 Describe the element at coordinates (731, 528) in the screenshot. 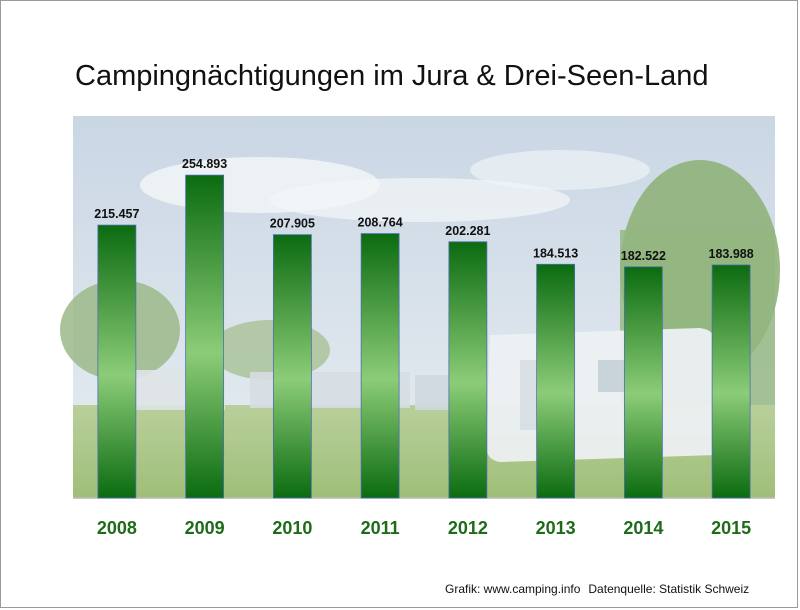

I see `x-tick-label-2015: 2015` at that location.